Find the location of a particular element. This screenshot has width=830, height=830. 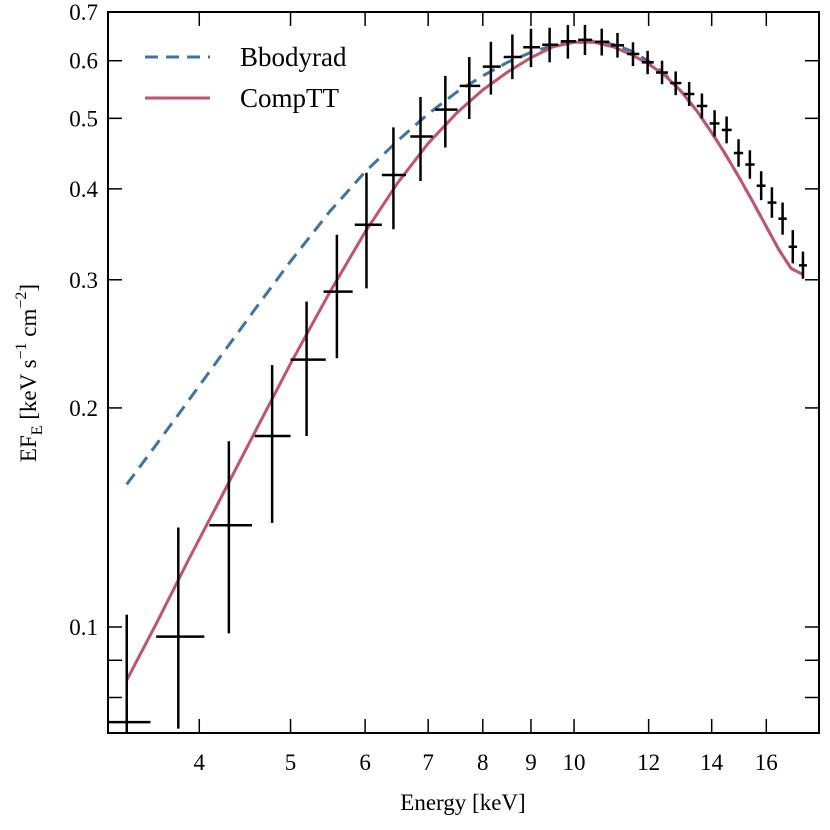

x-tick-label: 4 is located at coordinates (200, 762).